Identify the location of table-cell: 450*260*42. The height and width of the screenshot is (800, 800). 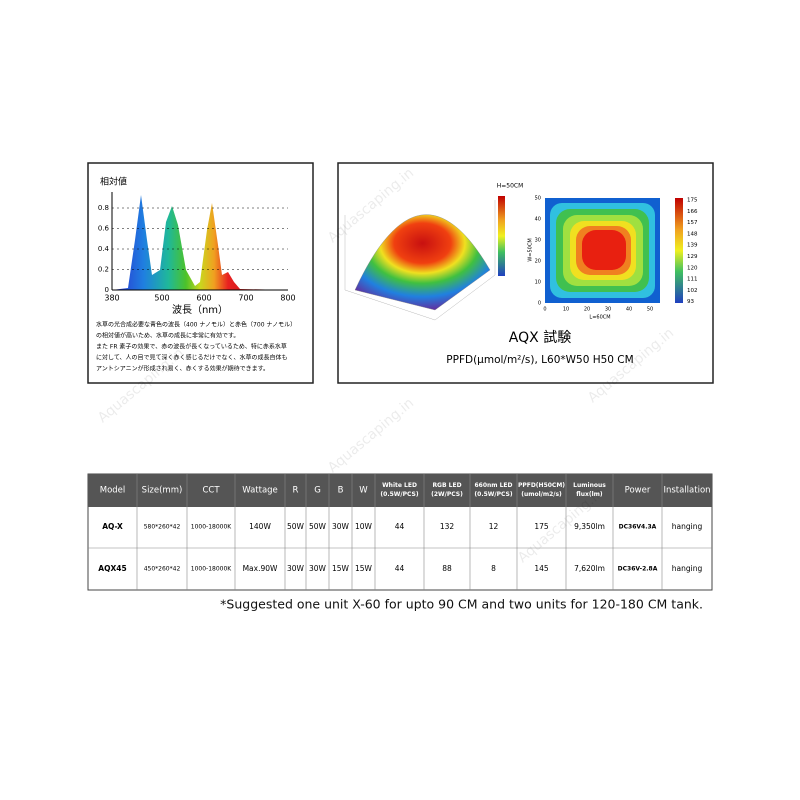
(162, 569).